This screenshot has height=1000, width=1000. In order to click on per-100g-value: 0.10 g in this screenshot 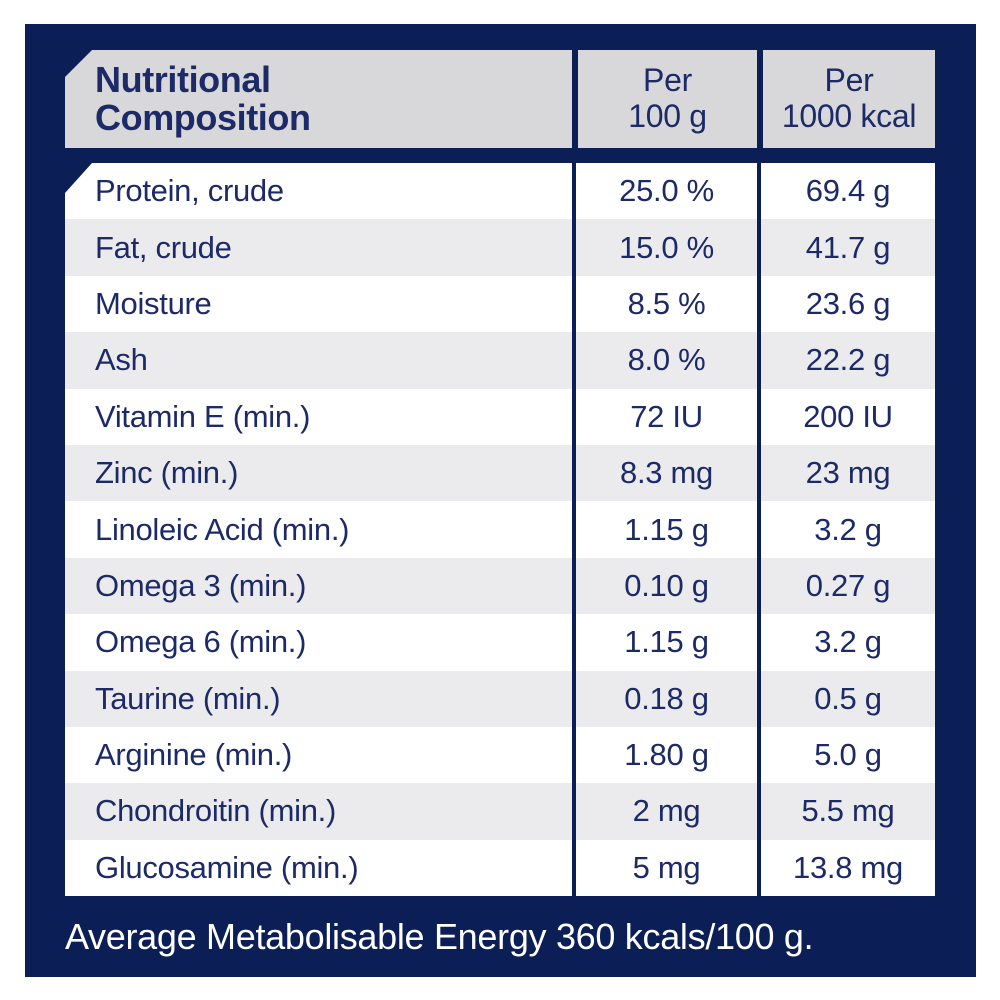, I will do `click(666, 586)`.